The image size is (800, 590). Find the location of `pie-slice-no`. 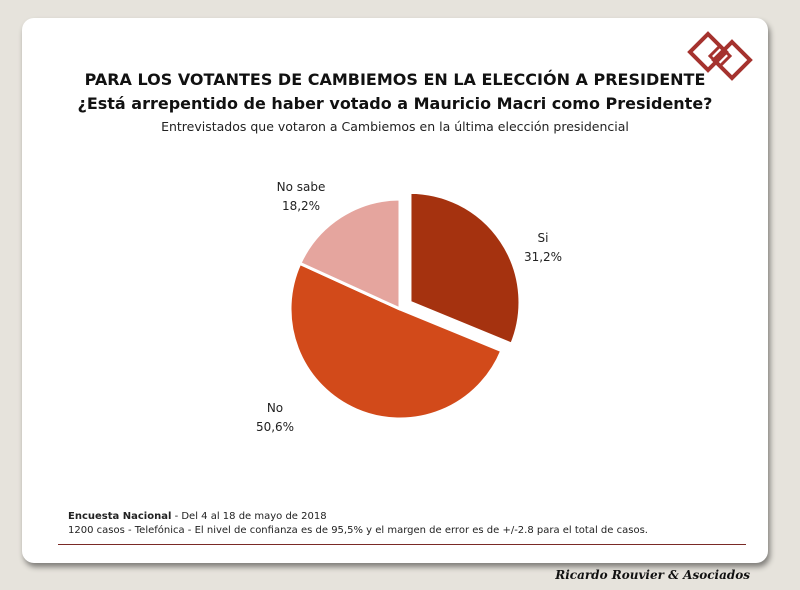

pie-slice-no is located at coordinates (396, 341).